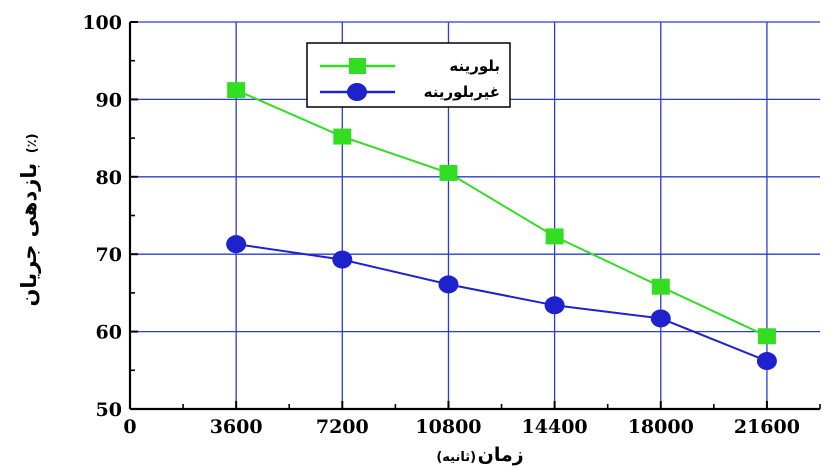 This screenshot has height=470, width=827. What do you see at coordinates (109, 178) in the screenshot?
I see `y-tick-label: 80` at bounding box center [109, 178].